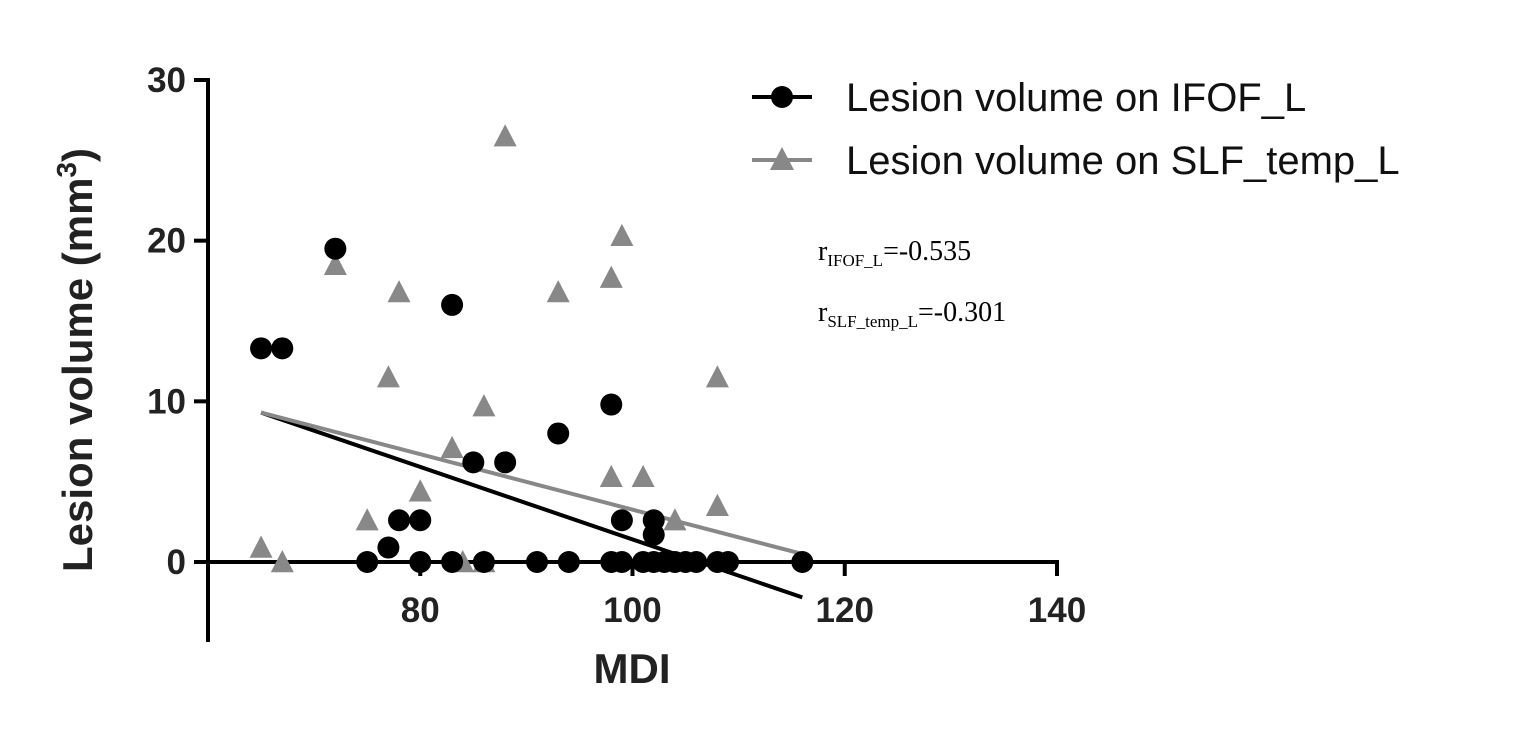  I want to click on correlation-ifof: rIFOF_L=-0.535, so click(894, 253).